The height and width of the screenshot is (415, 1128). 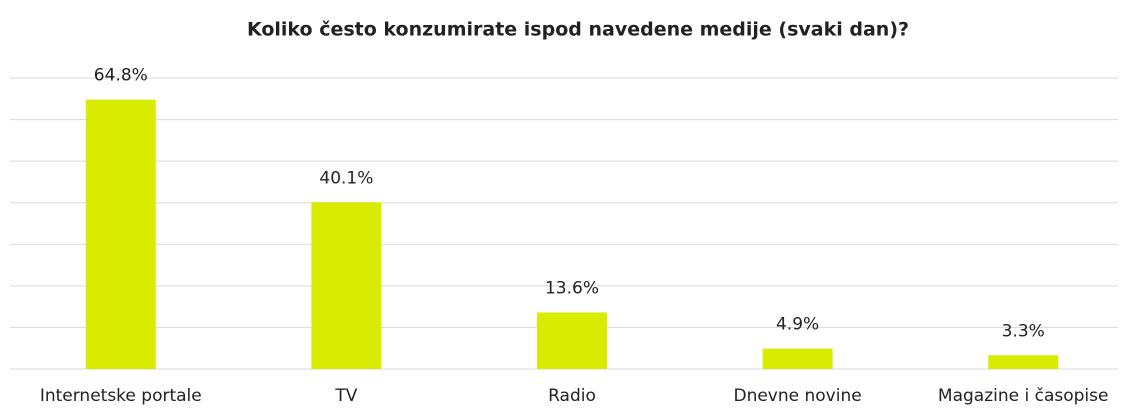 What do you see at coordinates (572, 288) in the screenshot?
I see `data-label: 13.6%` at bounding box center [572, 288].